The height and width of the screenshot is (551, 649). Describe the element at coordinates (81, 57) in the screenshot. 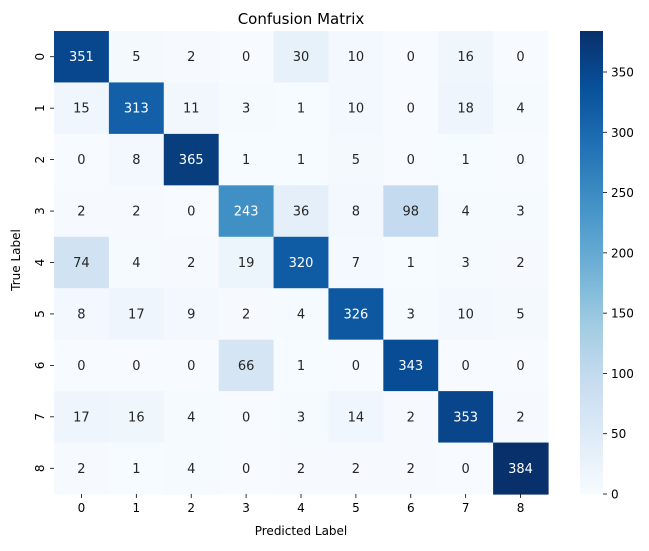

I see `cell-value-label: 351` at that location.